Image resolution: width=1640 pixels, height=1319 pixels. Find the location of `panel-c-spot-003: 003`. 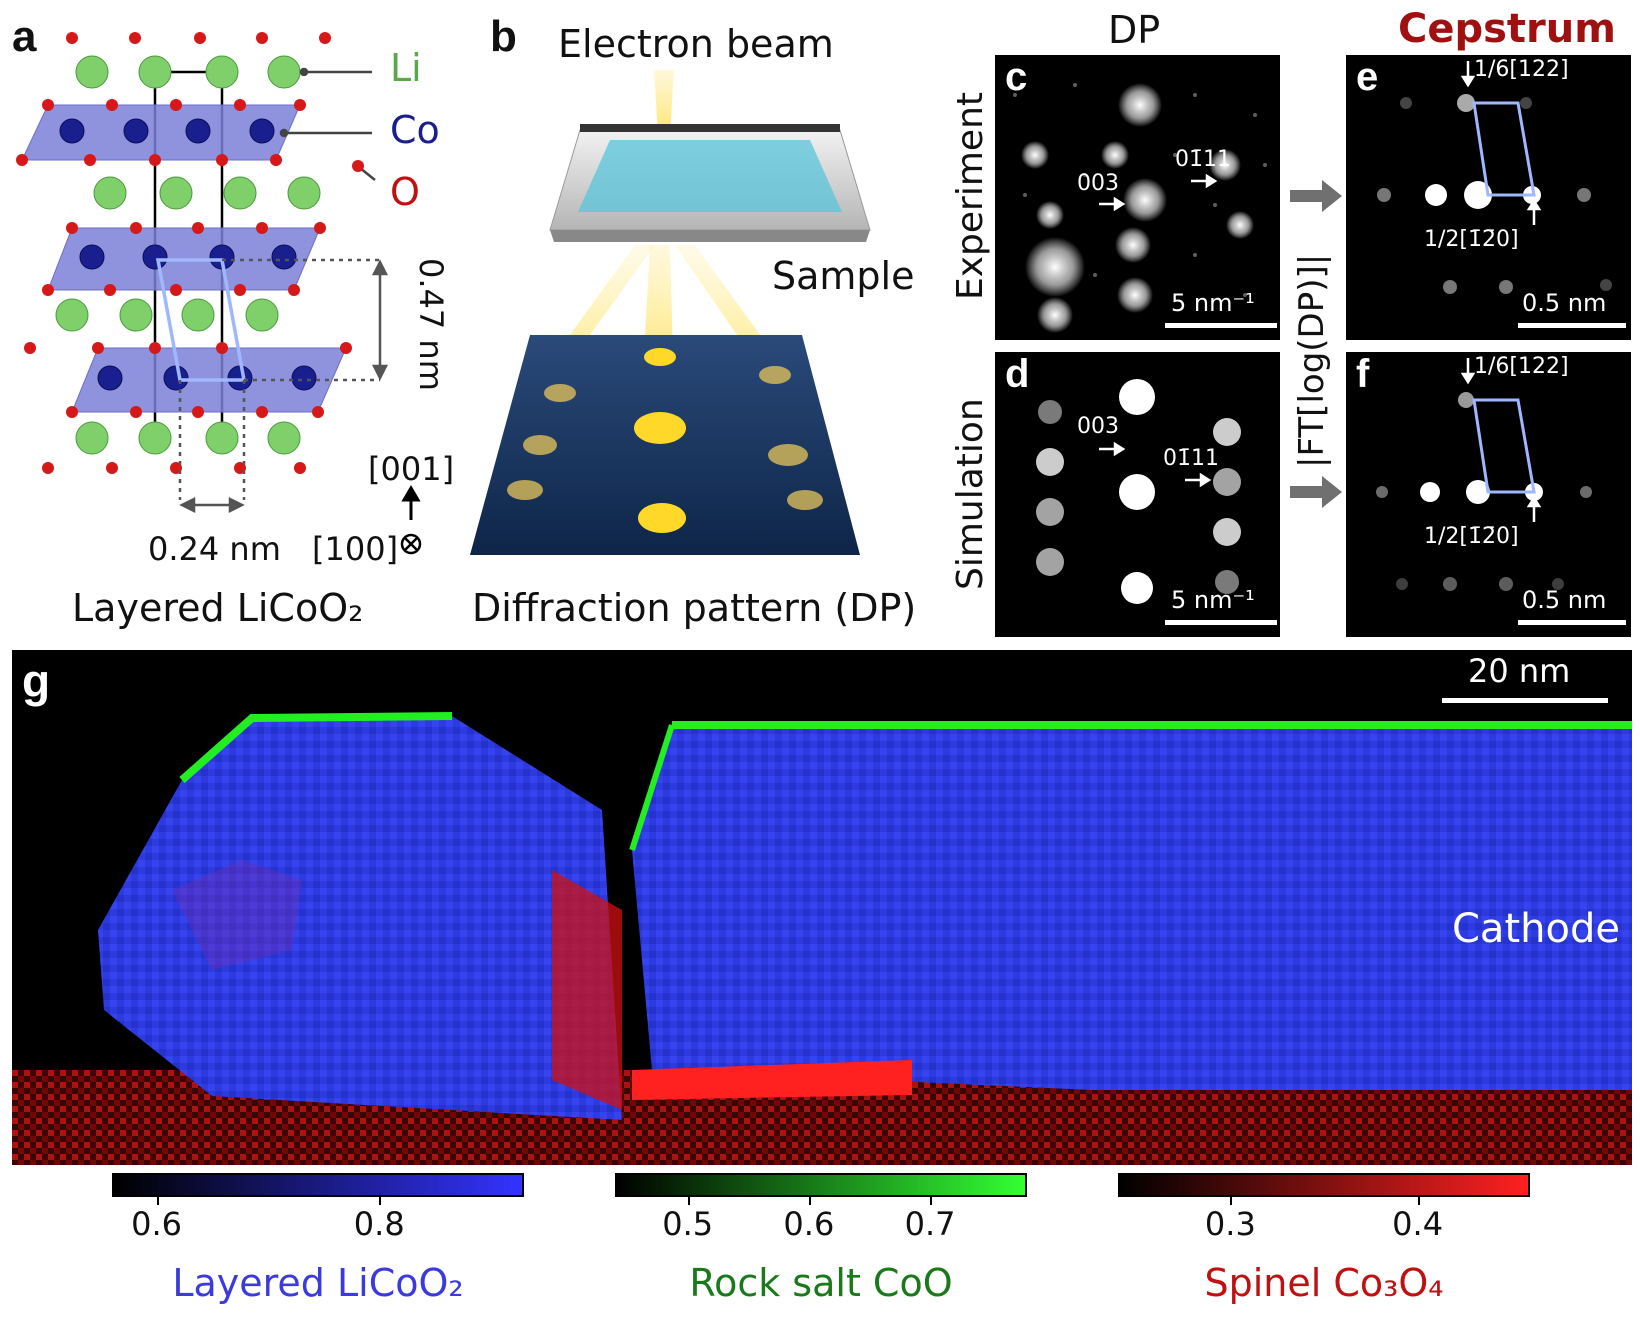

panel-c-spot-003: 003 is located at coordinates (1098, 183).